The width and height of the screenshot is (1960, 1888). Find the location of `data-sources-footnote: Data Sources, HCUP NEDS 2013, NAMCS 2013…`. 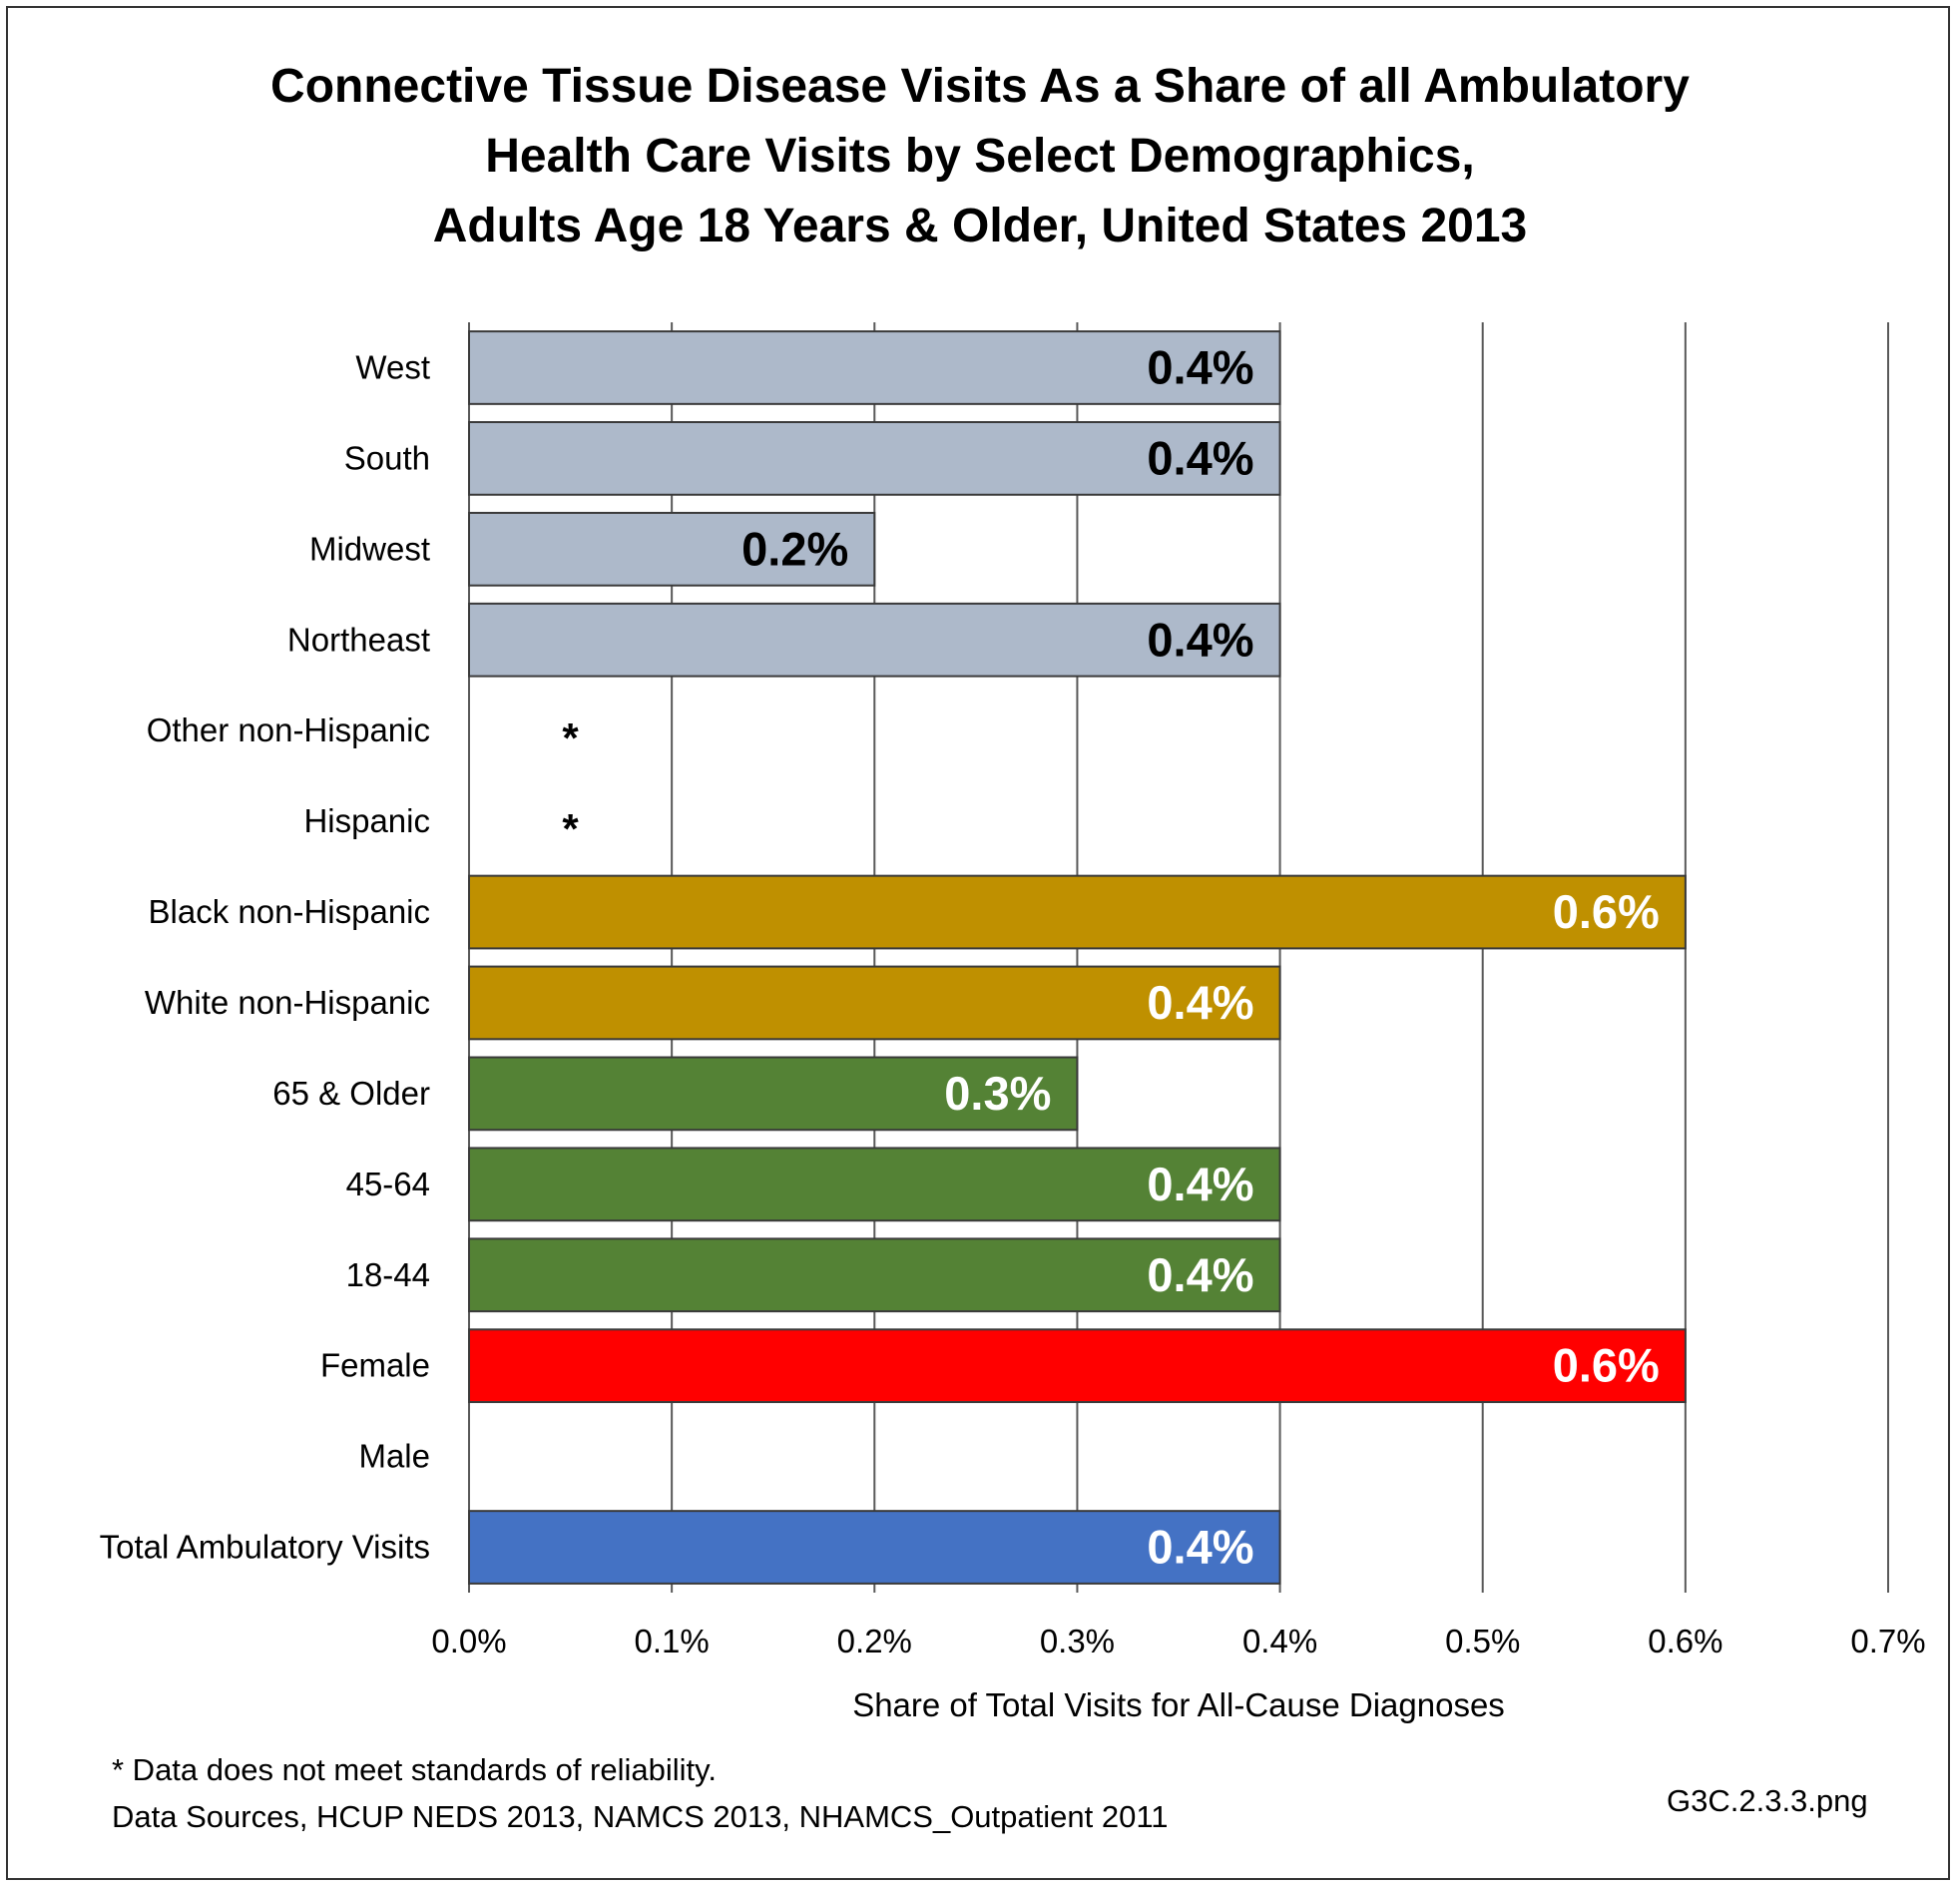

data-sources-footnote: Data Sources, HCUP NEDS 2013, NAMCS 2013… is located at coordinates (640, 1817).